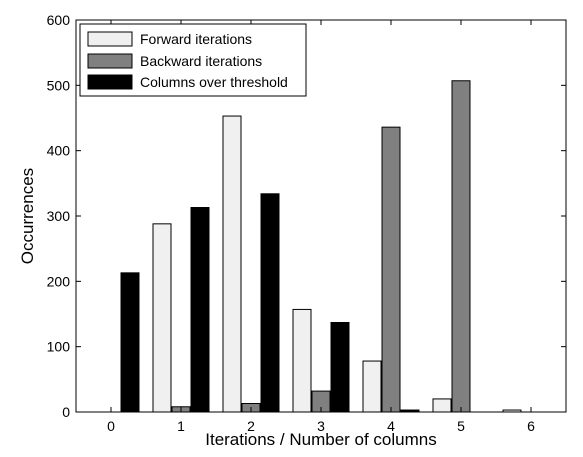 This screenshot has width=583, height=457. Describe the element at coordinates (66, 412) in the screenshot. I see `y-tick-label: 0` at that location.